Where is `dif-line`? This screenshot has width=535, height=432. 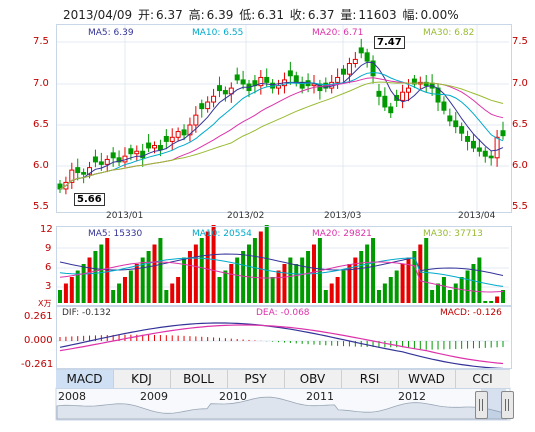
dif-line is located at coordinates (281, 346).